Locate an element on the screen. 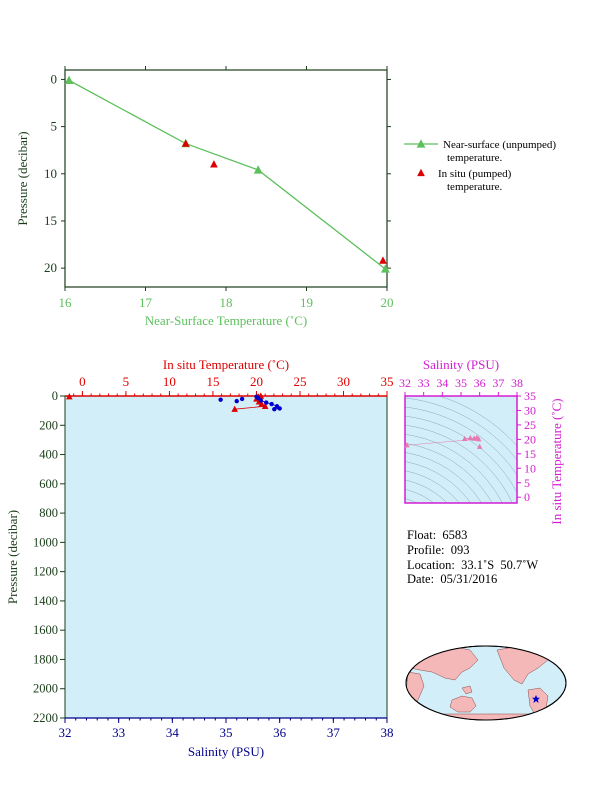 This screenshot has height=797, width=612. ts-top-tick-label: 32 is located at coordinates (405, 383).